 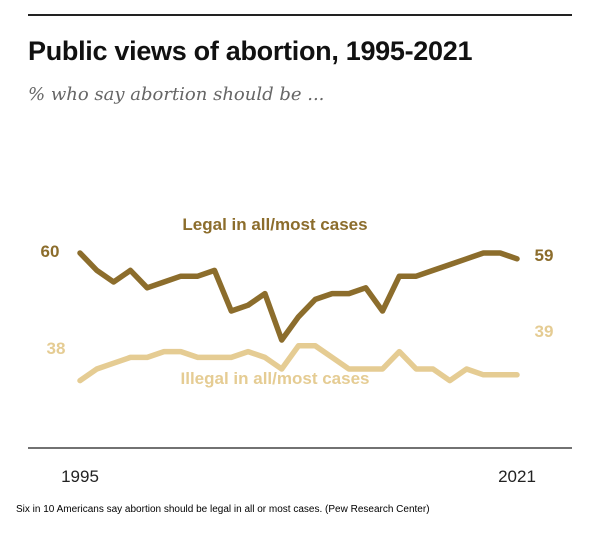 I want to click on start-value-legal: 60, so click(x=50, y=251).